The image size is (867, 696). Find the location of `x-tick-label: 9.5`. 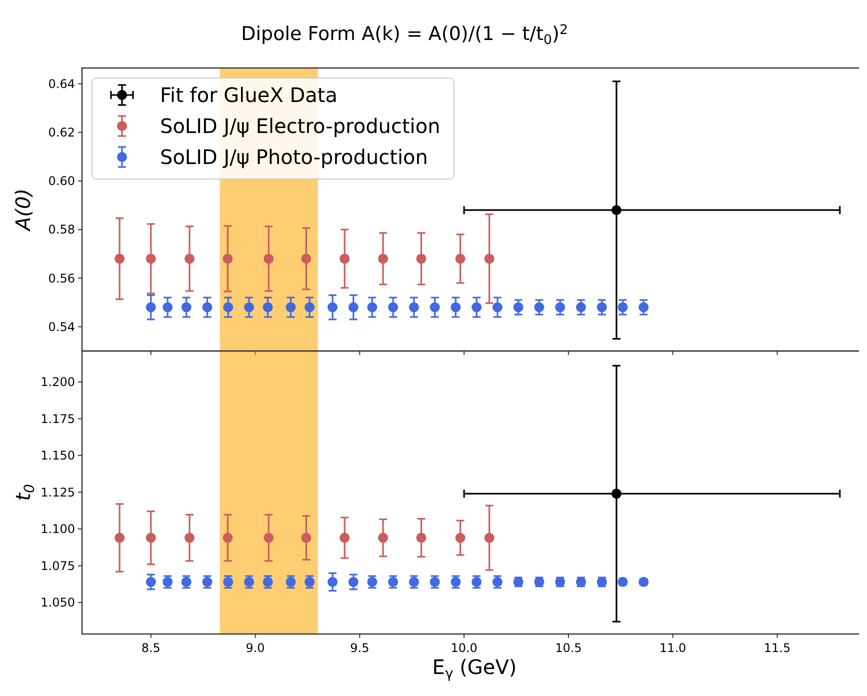

x-tick-label: 9.5 is located at coordinates (360, 648).